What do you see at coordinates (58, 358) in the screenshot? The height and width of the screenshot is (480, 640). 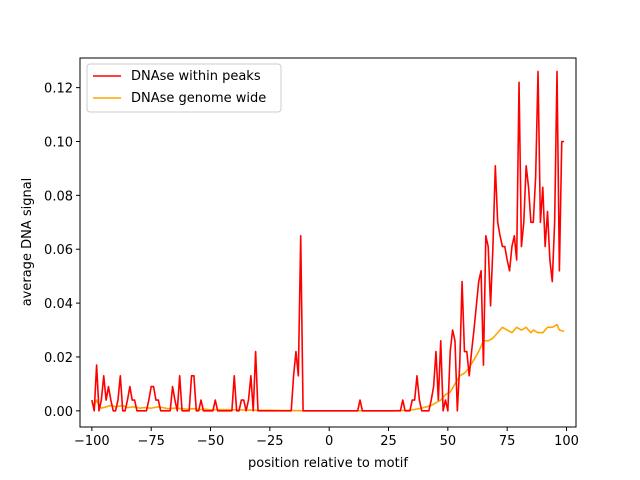 I see `y-tick-label: 0.02` at bounding box center [58, 358].